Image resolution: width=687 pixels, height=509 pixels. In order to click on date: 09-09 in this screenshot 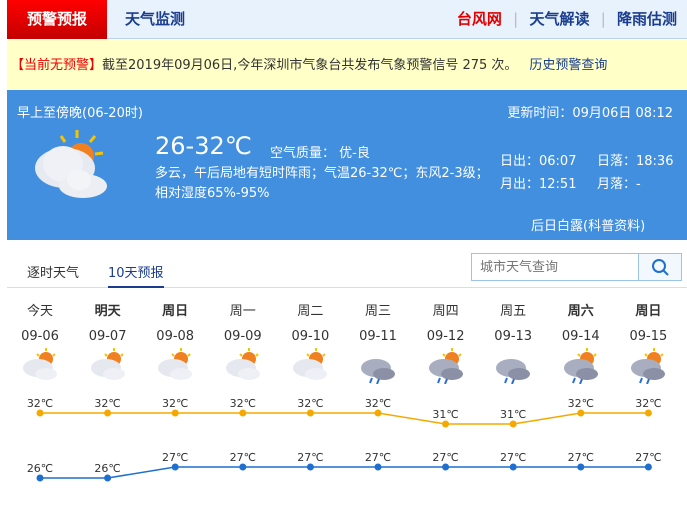, I will do `click(242, 336)`.